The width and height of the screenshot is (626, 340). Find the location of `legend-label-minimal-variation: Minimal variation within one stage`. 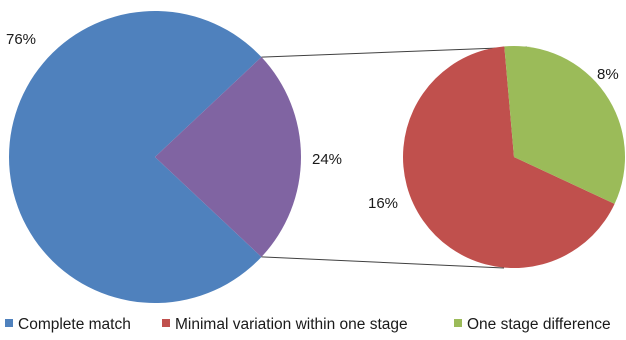

legend-label-minimal-variation: Minimal variation within one stage is located at coordinates (291, 324).